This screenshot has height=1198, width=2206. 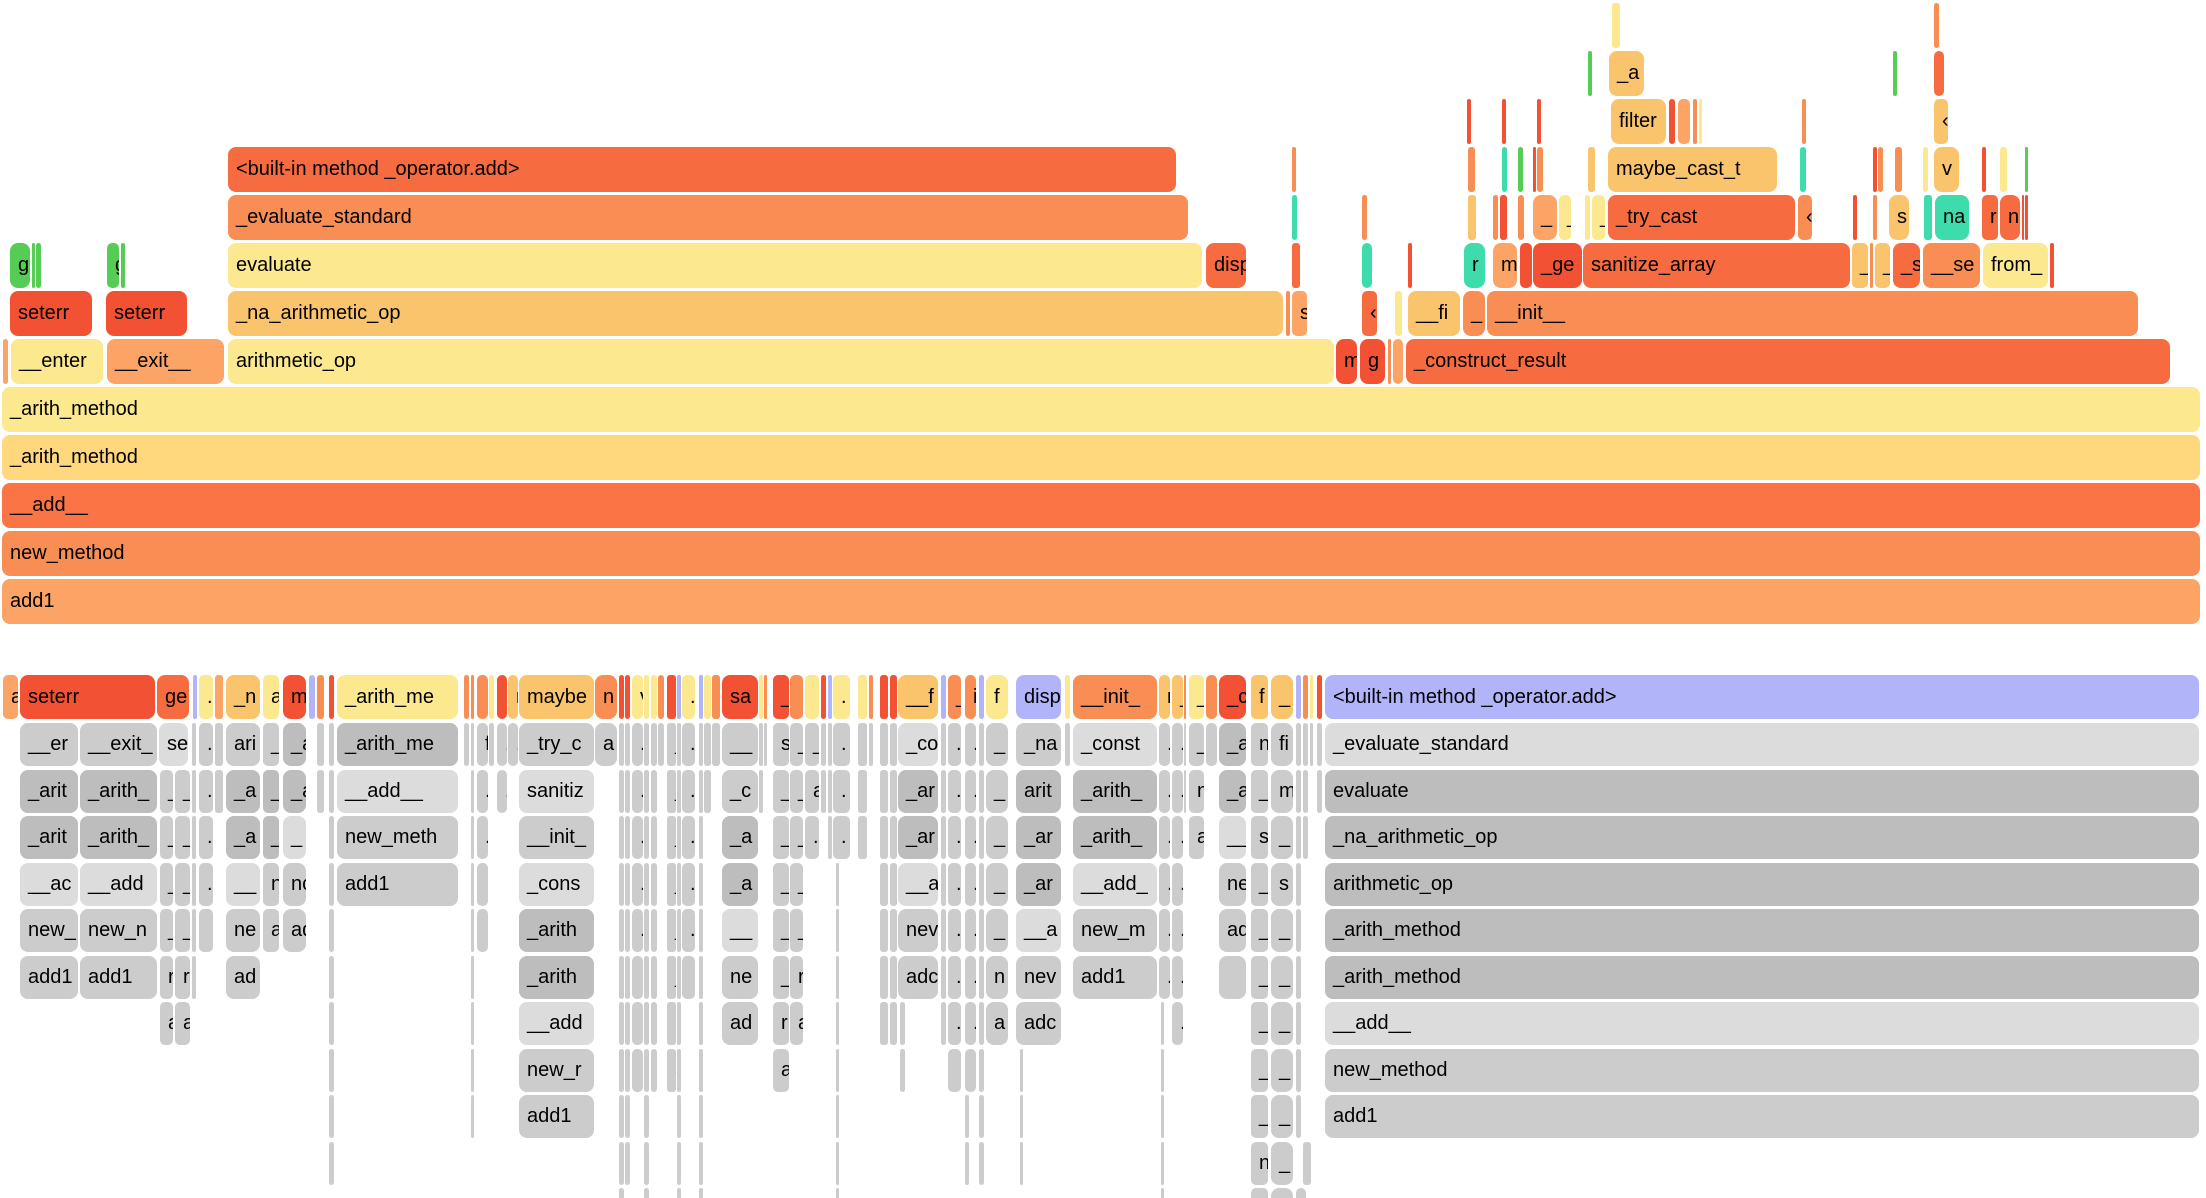 I want to click on frame-sanitize_array: sanitize_array, so click(x=1716, y=265).